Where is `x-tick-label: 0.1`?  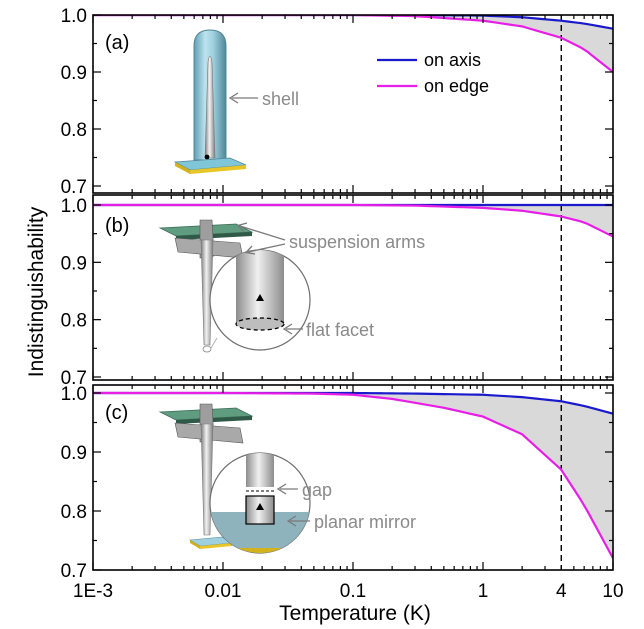 x-tick-label: 0.1 is located at coordinates (353, 591).